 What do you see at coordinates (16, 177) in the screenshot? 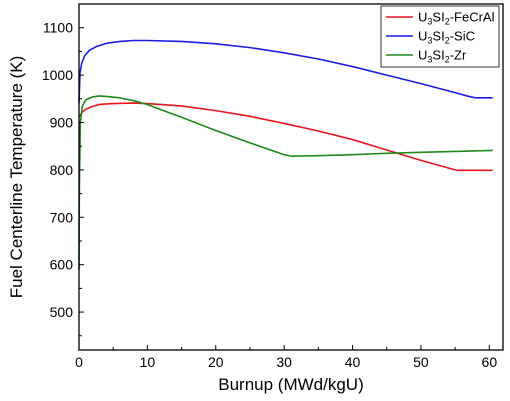
I see `y-axis-title: Fuel Centerline Temperature (K)` at bounding box center [16, 177].